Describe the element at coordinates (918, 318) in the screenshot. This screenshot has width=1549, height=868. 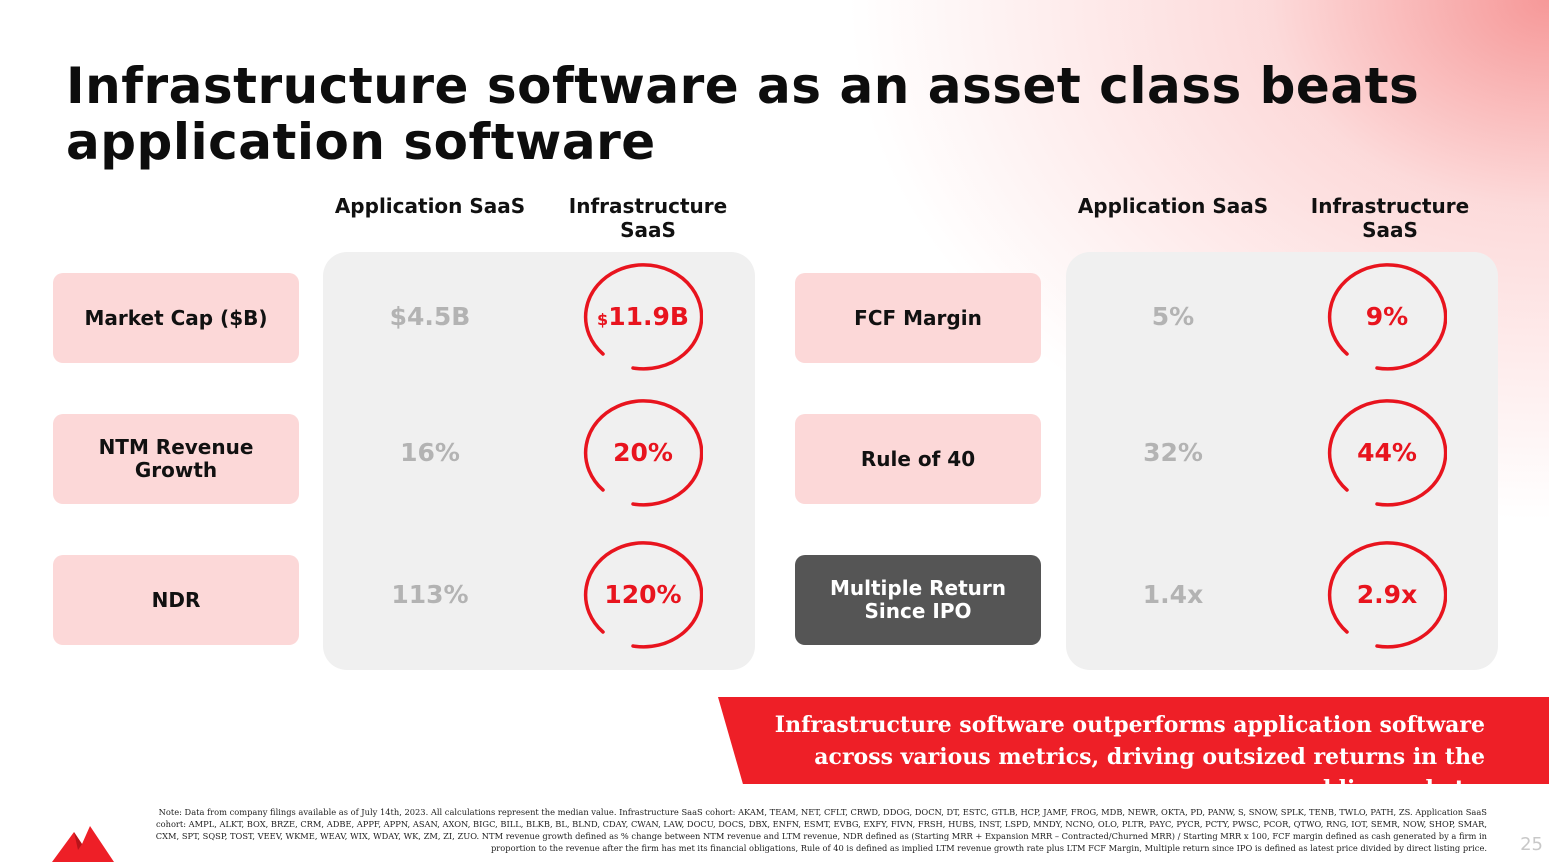
I see `metric-label-fcf-margin: FCF Margin` at that location.